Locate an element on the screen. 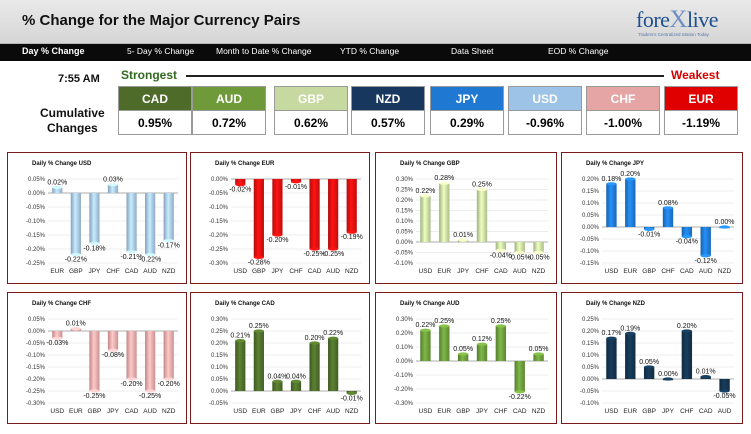 This screenshot has height=434, width=751. y-tick-label: 0.05% is located at coordinates (37, 180).